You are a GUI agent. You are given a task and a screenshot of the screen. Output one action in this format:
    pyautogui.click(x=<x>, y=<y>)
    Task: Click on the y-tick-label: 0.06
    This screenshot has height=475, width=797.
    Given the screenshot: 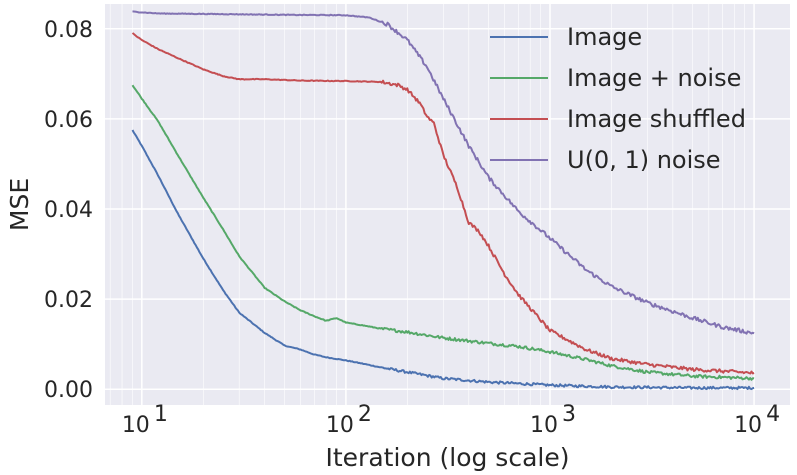 What is the action you would take?
    pyautogui.click(x=68, y=120)
    